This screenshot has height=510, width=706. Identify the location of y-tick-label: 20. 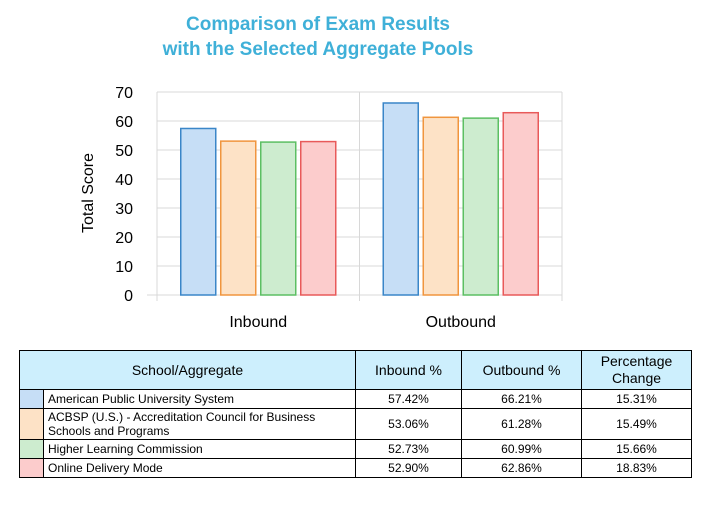
(124, 238).